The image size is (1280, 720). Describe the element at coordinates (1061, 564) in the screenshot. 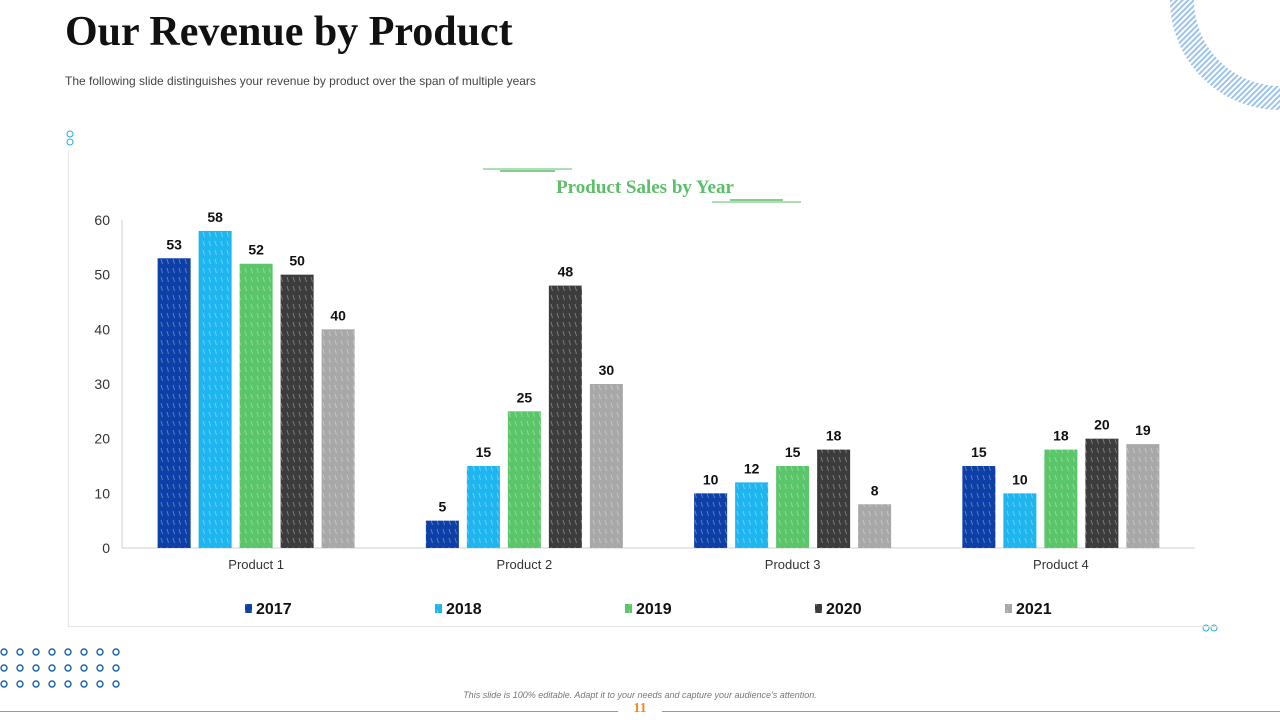

I see `x-tick-label: Product 4` at that location.